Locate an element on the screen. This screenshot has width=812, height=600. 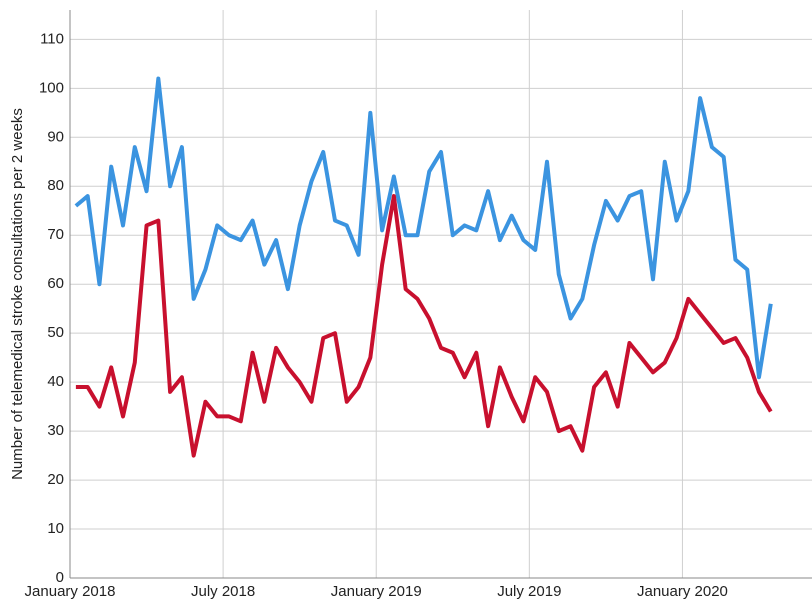
y-tick-label: 60 is located at coordinates (55, 283).